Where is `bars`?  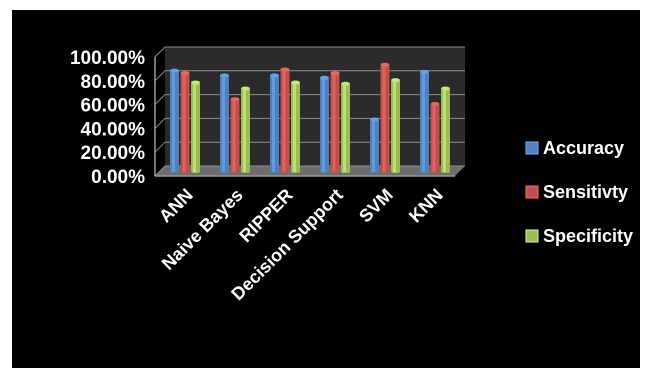 bars is located at coordinates (310, 117).